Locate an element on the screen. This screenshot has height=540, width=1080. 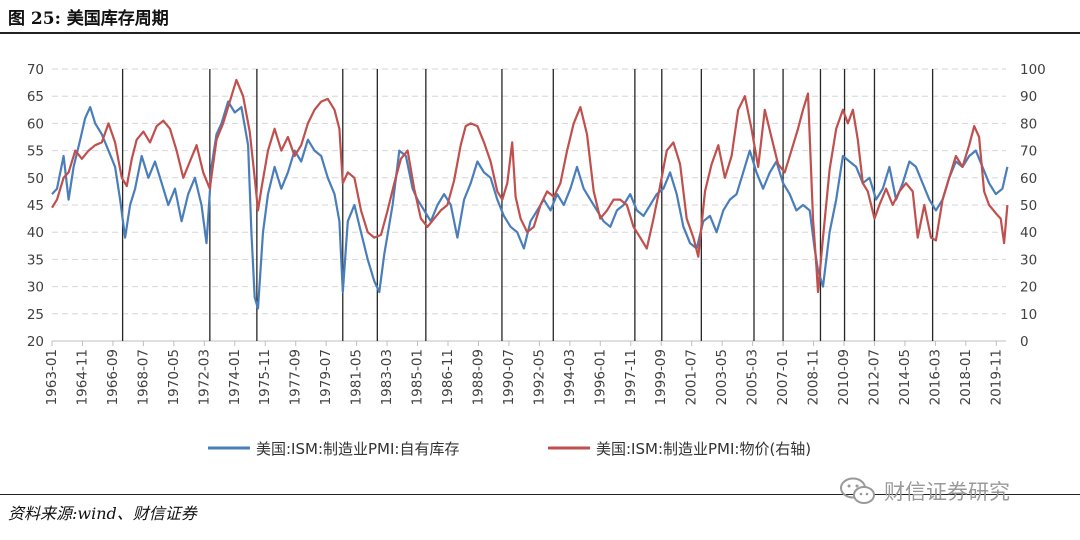
x-tick-label: 1974-01 is located at coordinates (235, 377).